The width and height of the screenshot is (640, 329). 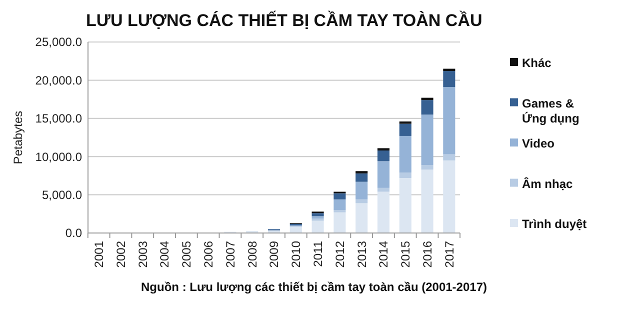 What do you see at coordinates (449, 254) in the screenshot?
I see `x-tick-label: 2017` at bounding box center [449, 254].